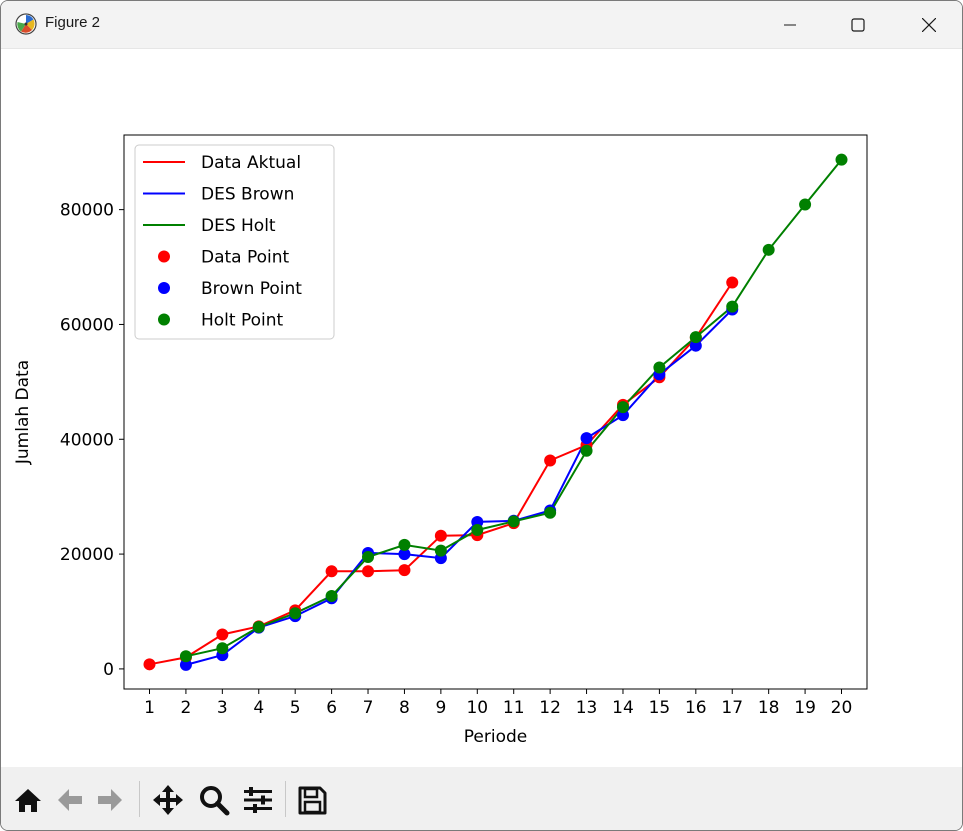  Describe the element at coordinates (331, 708) in the screenshot. I see `x-tick-label: 6` at that location.